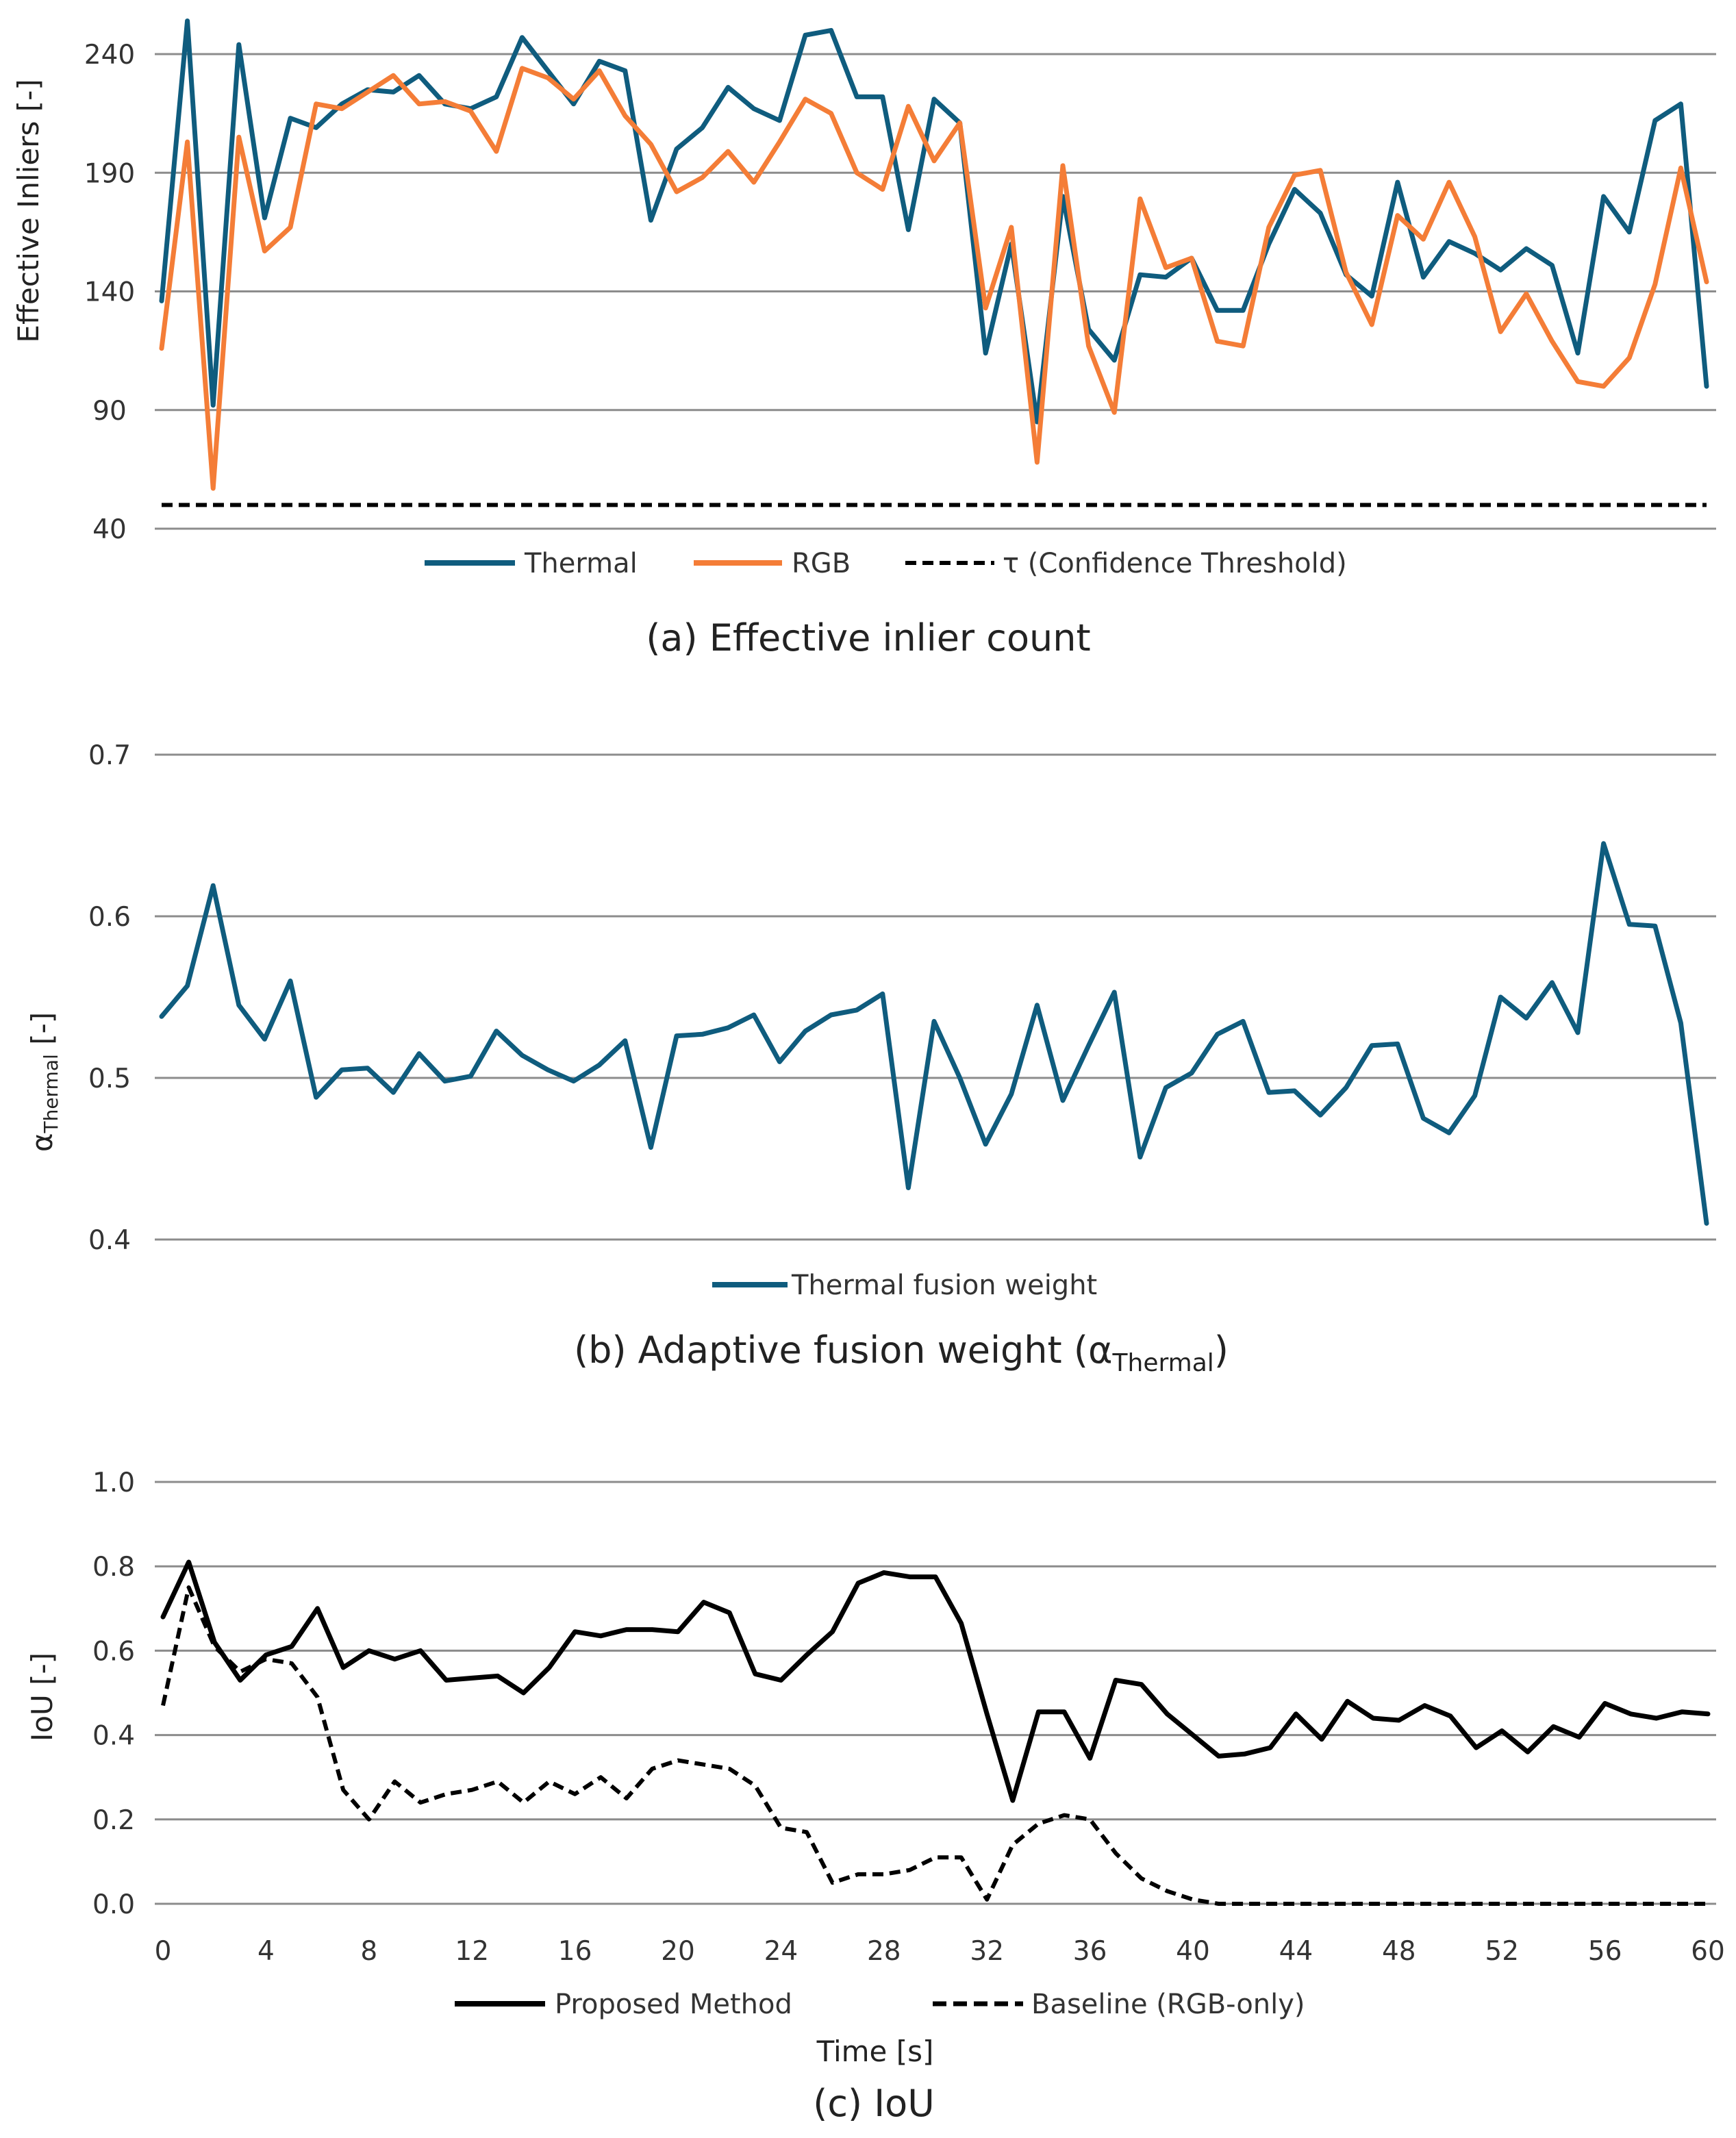 The width and height of the screenshot is (1736, 2138). What do you see at coordinates (109, 756) in the screenshot?
I see `y-tick-label-b-0: 0.7` at bounding box center [109, 756].